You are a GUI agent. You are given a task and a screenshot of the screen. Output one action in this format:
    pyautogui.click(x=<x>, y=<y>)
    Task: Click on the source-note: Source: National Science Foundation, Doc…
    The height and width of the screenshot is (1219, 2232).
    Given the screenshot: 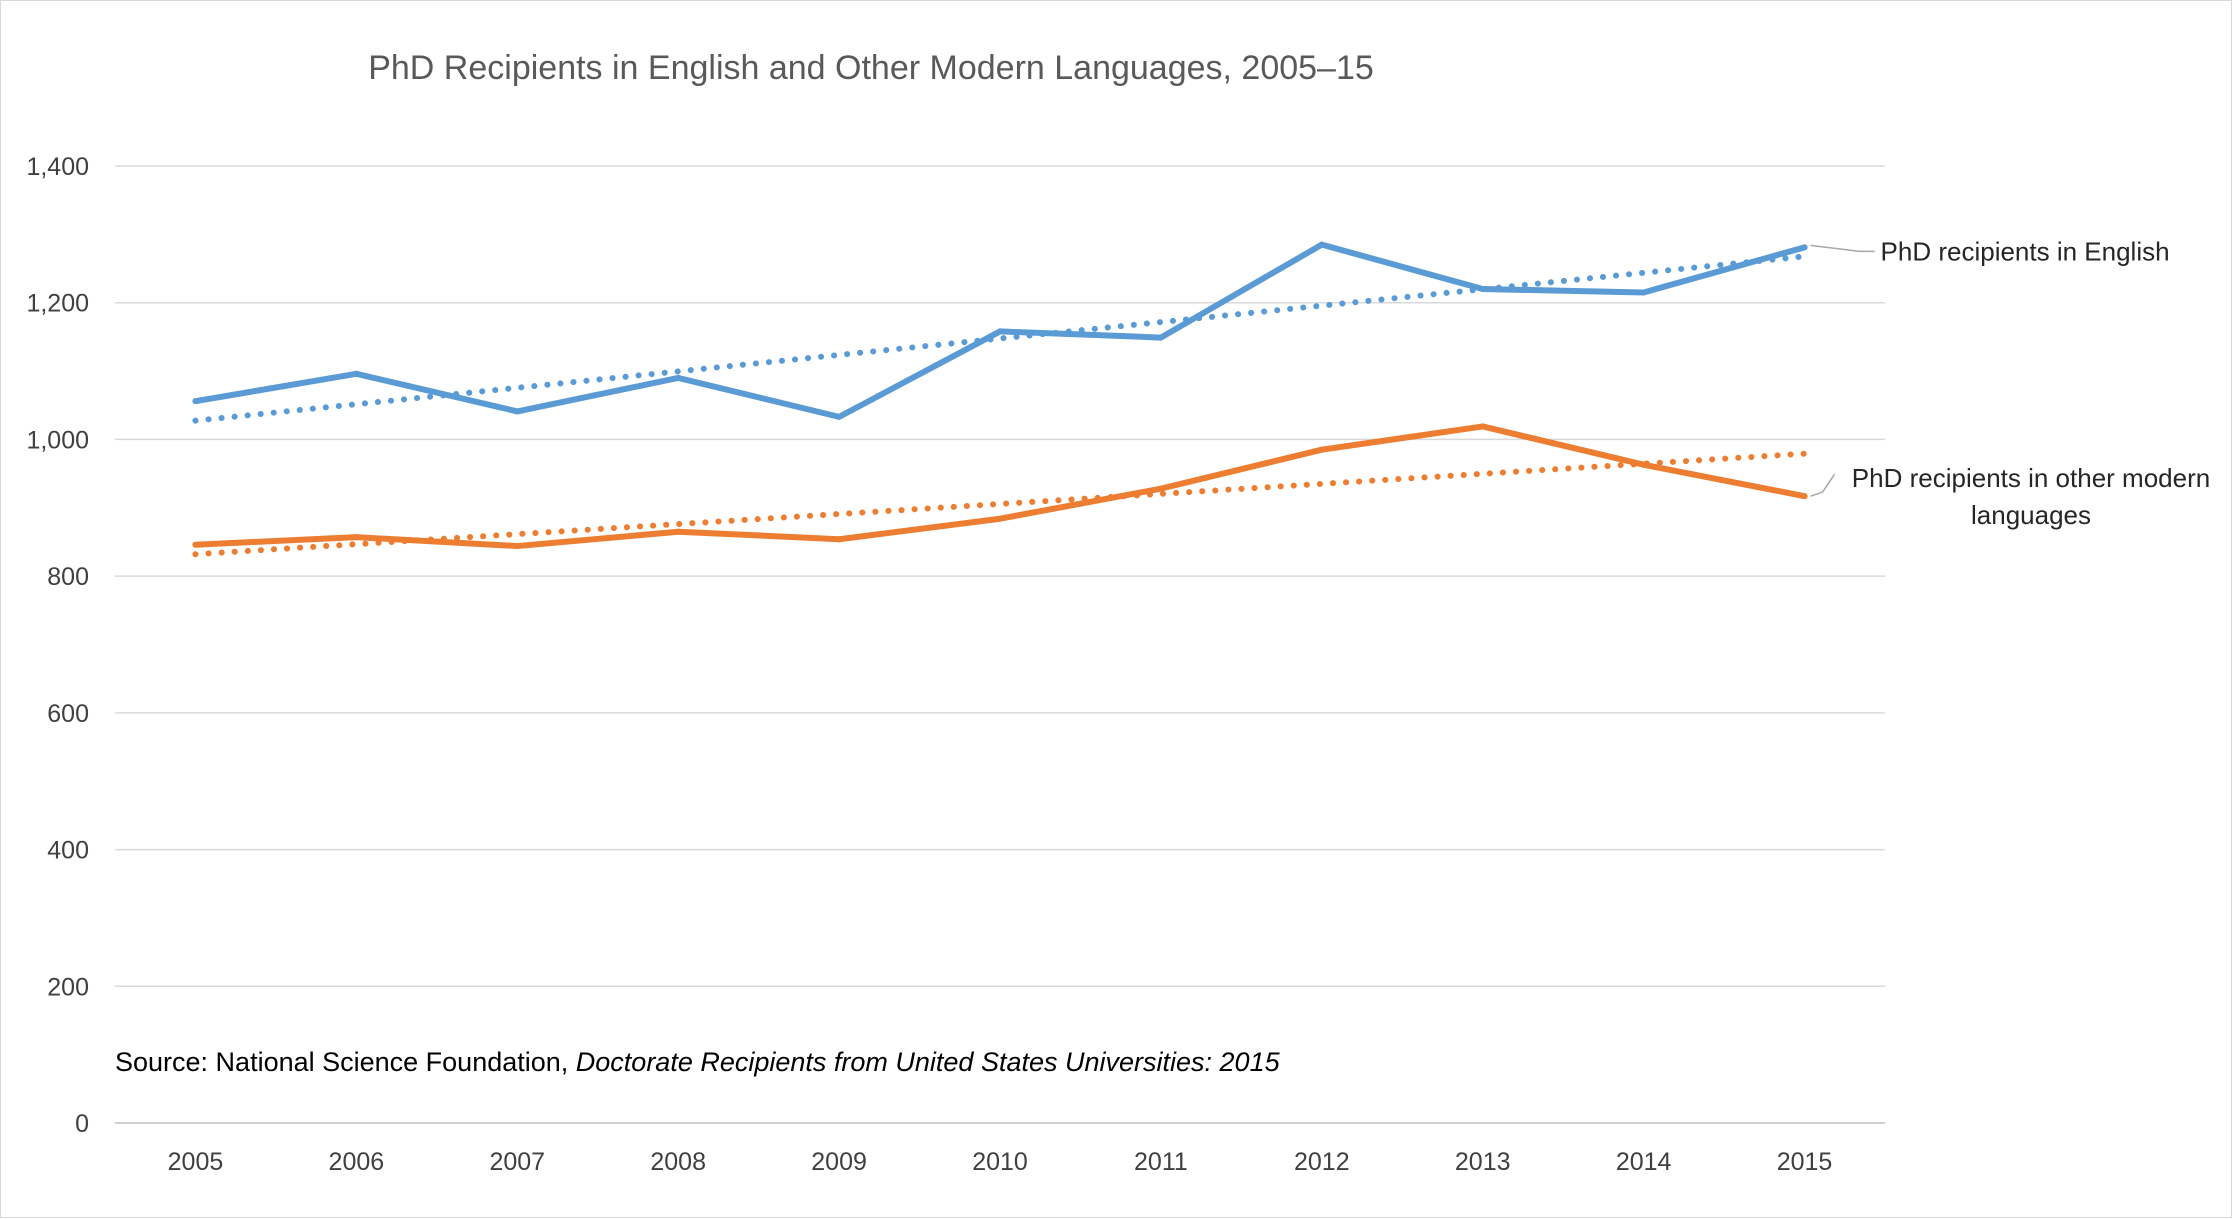 What is the action you would take?
    pyautogui.click(x=698, y=1062)
    